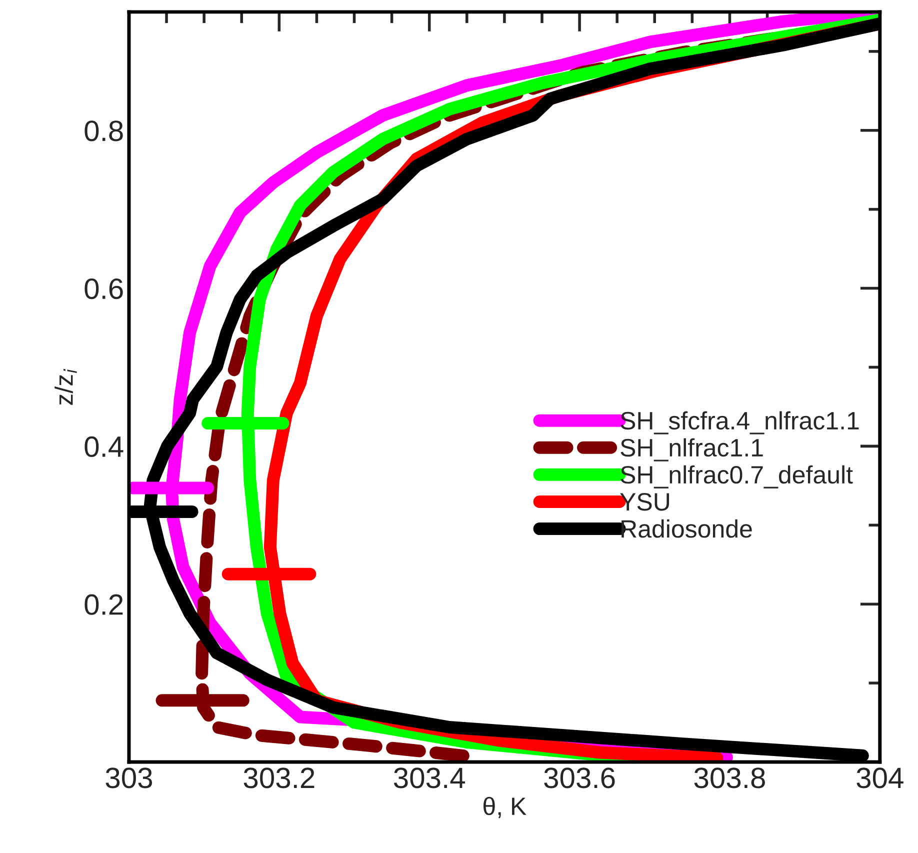 The height and width of the screenshot is (853, 918). Describe the element at coordinates (736, 476) in the screenshot. I see `legend-label: SH_nlfrac0.7_default` at that location.